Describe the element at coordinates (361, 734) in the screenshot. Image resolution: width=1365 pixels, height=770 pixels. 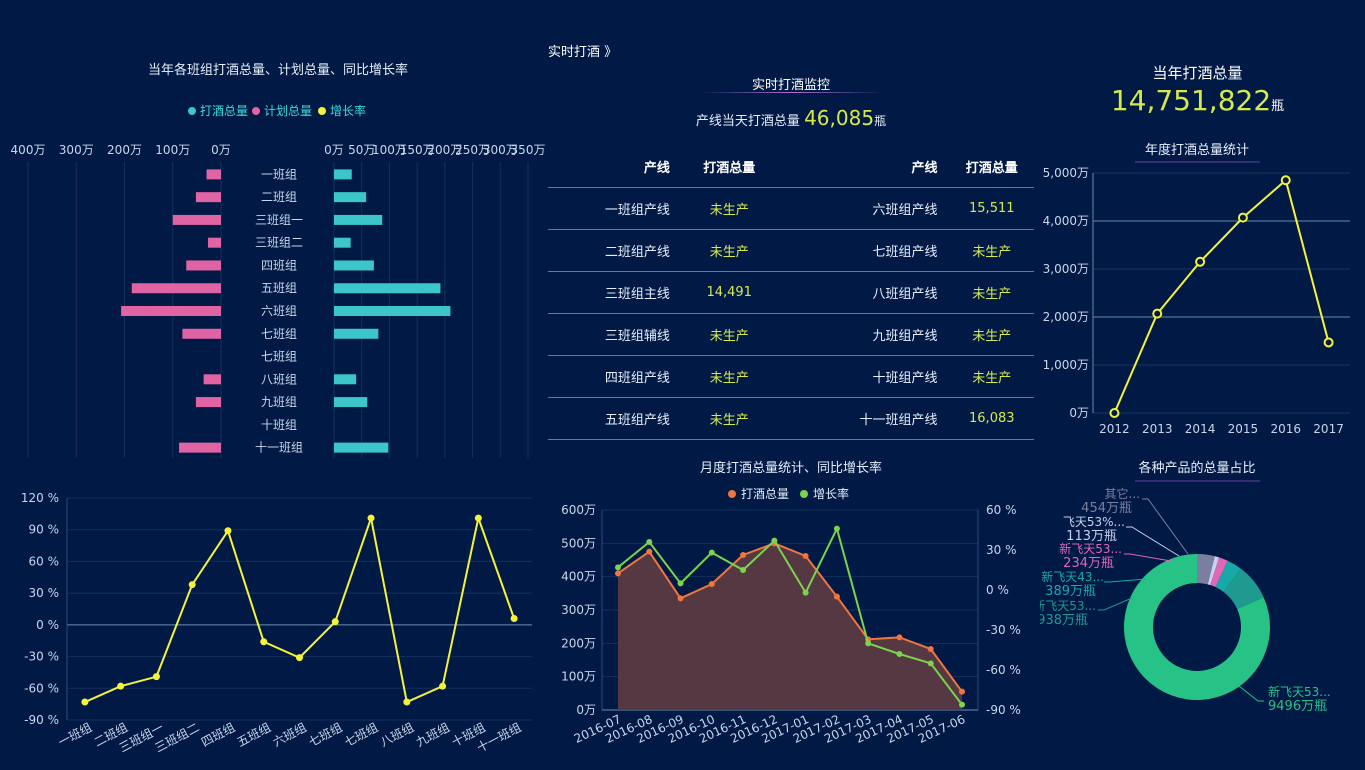
I see `x-tick-label: 七班组` at that location.